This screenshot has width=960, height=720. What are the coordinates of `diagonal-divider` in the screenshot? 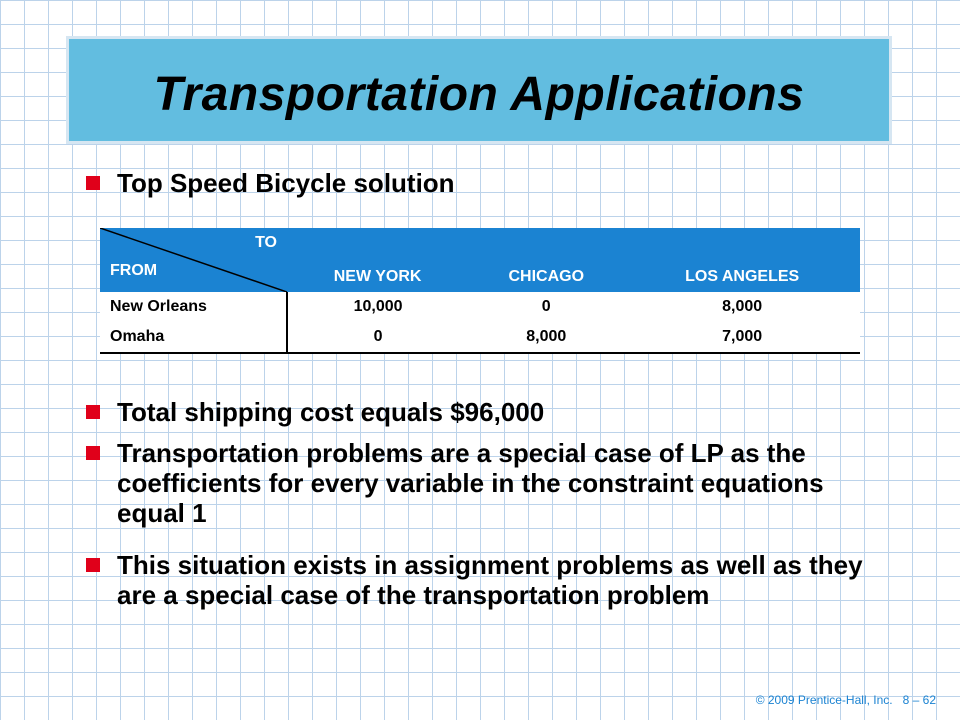 It's located at (193, 260).